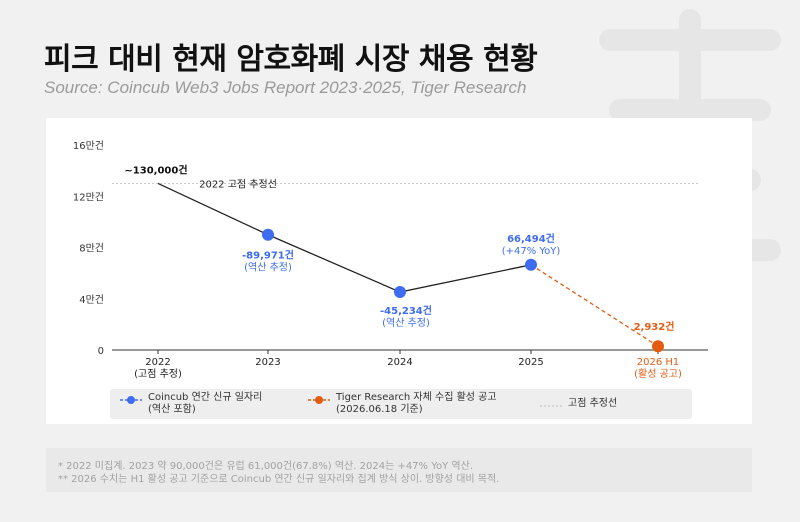 The height and width of the screenshot is (522, 800). I want to click on x-tick-sublabel-0: (고점 추정), so click(158, 374).